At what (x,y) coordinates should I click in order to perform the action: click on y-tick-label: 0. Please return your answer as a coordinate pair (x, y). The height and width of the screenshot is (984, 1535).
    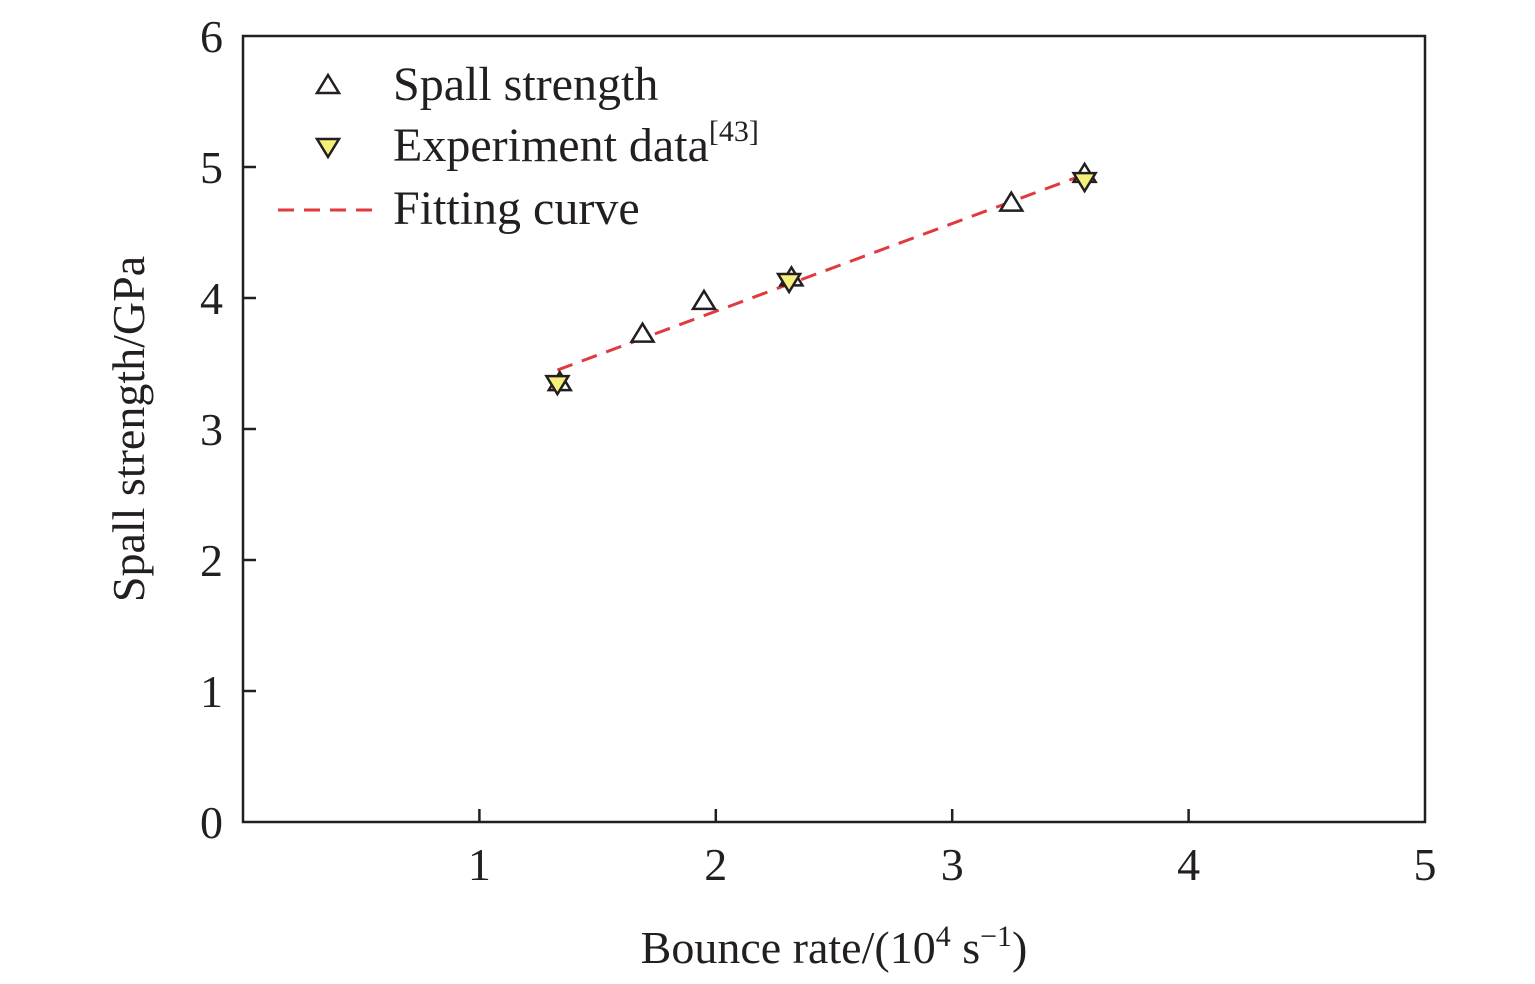
    Looking at the image, I should click on (211, 822).